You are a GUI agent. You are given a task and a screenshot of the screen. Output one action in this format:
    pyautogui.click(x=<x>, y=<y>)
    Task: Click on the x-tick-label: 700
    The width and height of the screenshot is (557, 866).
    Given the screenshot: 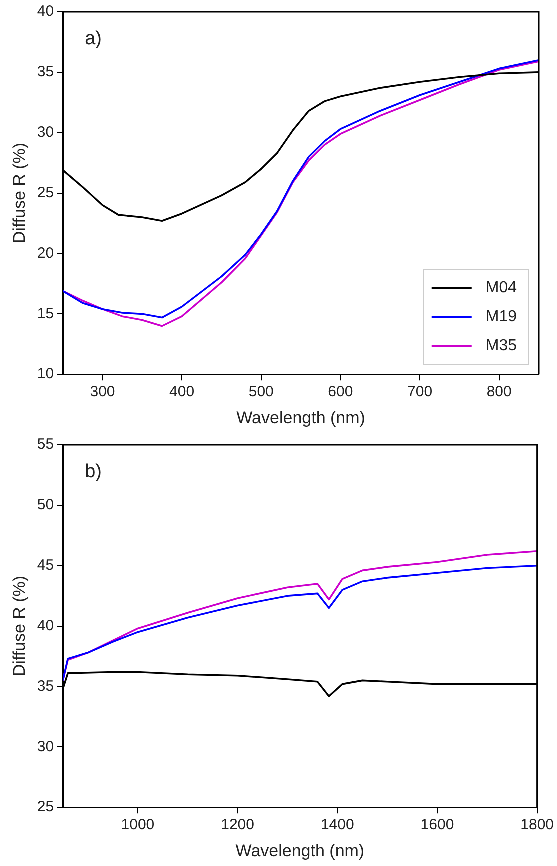 What is the action you would take?
    pyautogui.click(x=420, y=392)
    